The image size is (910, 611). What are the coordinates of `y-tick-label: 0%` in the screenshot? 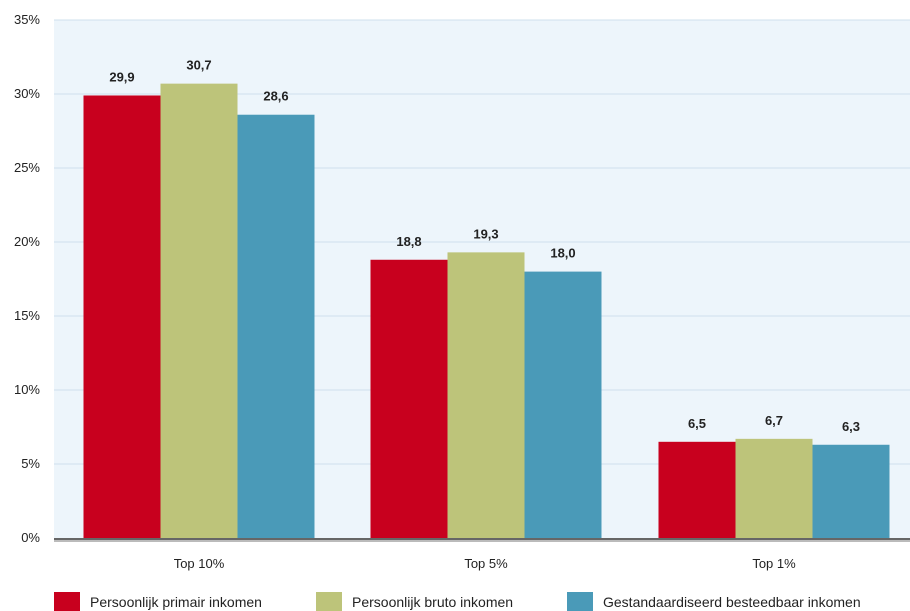 It's located at (30, 537).